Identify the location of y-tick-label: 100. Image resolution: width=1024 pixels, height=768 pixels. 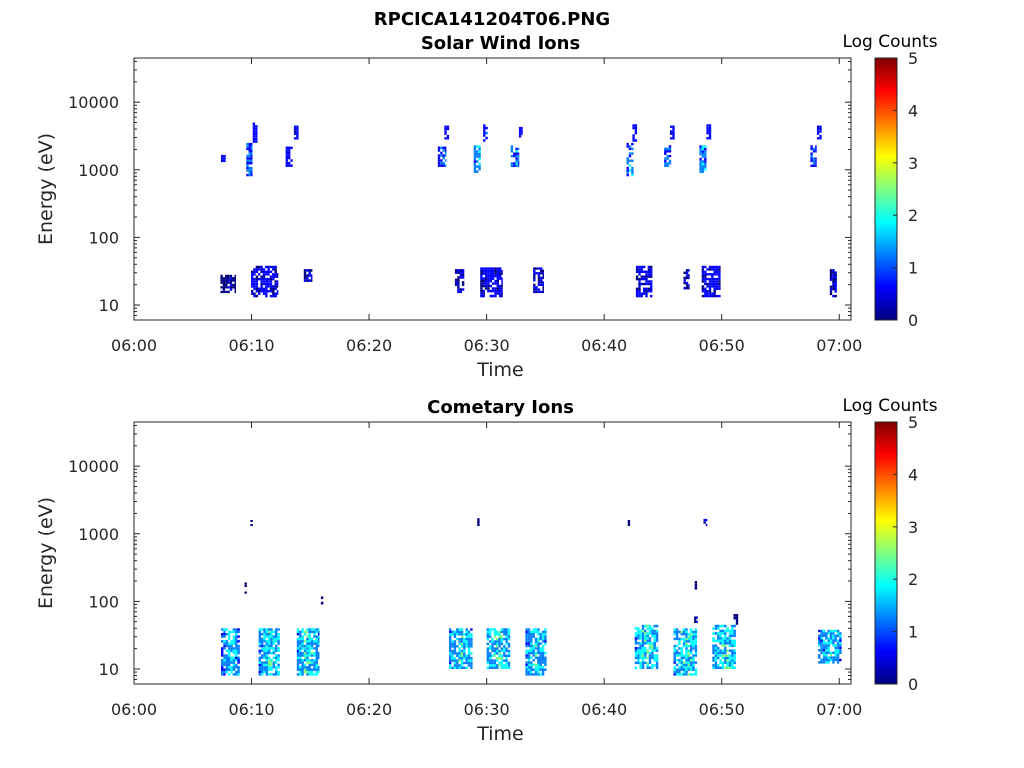
(103, 237).